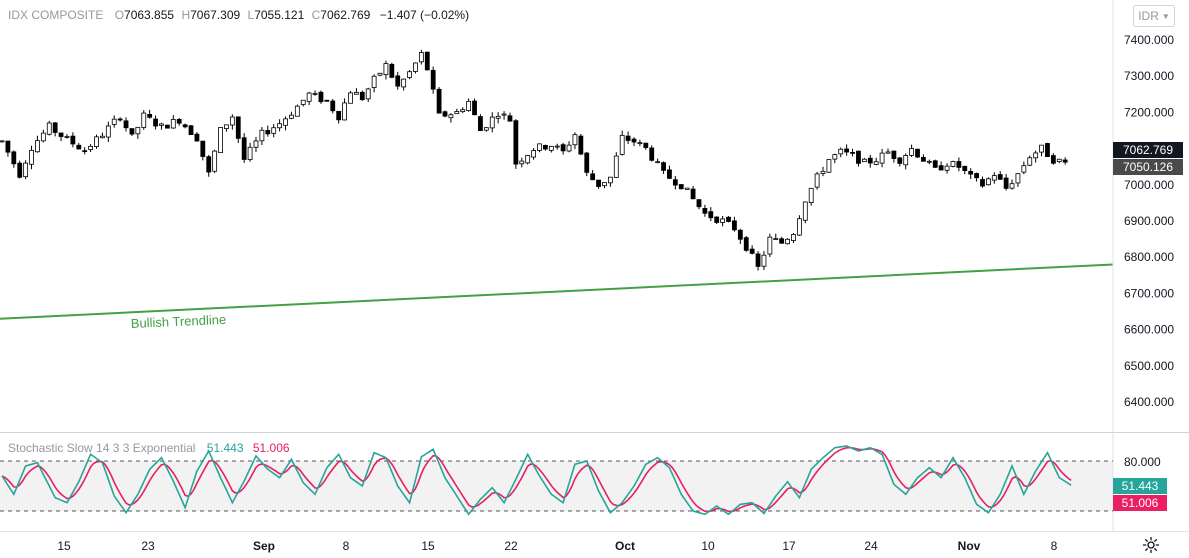  I want to click on price-tick-label: 6900.000, so click(1149, 221).